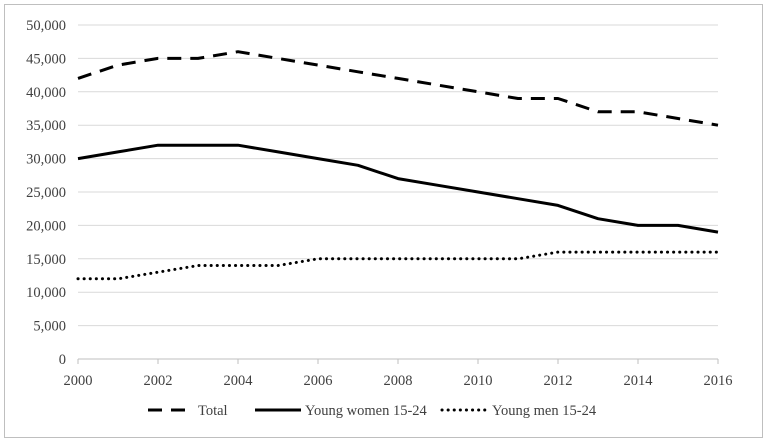  I want to click on legend: Total Young women 15-24 Young men 15-24, so click(372, 411).